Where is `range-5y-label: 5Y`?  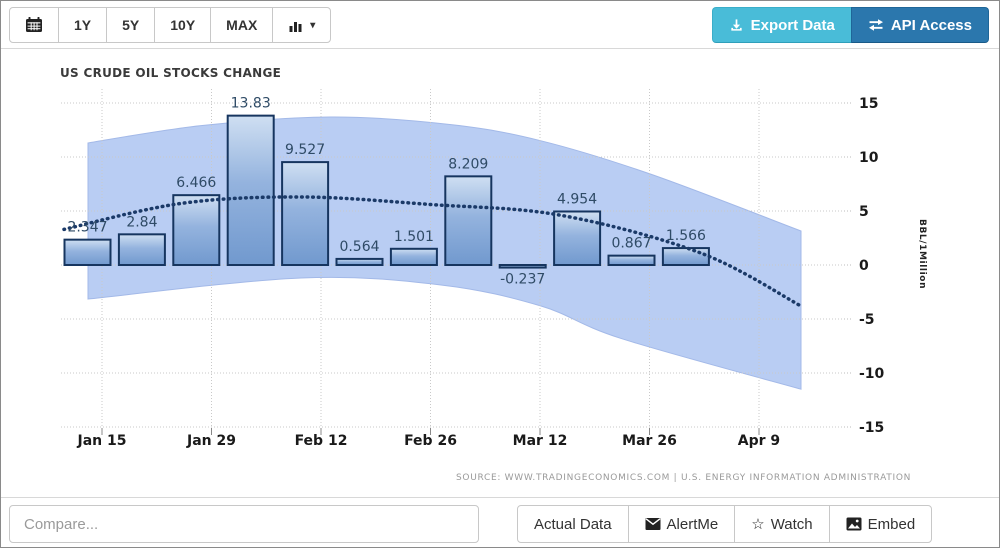 range-5y-label: 5Y is located at coordinates (131, 25).